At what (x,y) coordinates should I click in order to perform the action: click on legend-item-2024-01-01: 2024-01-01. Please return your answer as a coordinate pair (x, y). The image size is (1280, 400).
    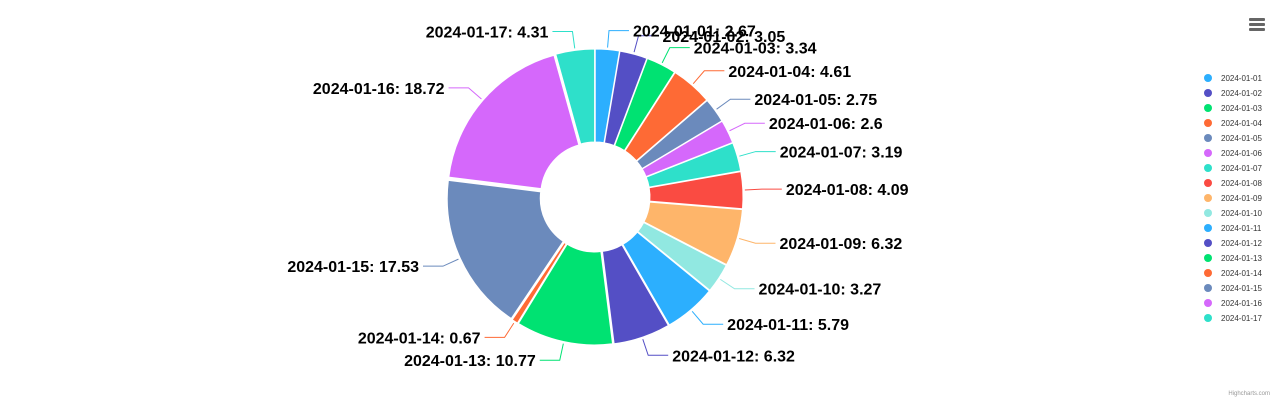
    Looking at the image, I should click on (1233, 78).